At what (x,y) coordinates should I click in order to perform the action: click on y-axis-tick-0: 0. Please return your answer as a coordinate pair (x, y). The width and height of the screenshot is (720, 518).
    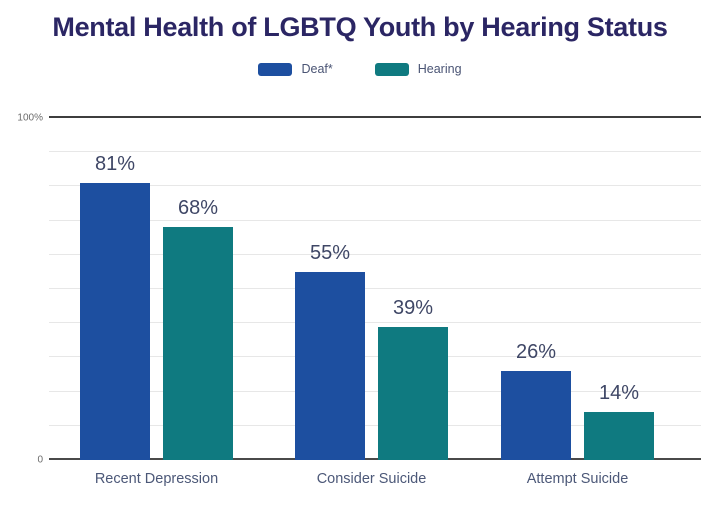
    Looking at the image, I should click on (40, 460).